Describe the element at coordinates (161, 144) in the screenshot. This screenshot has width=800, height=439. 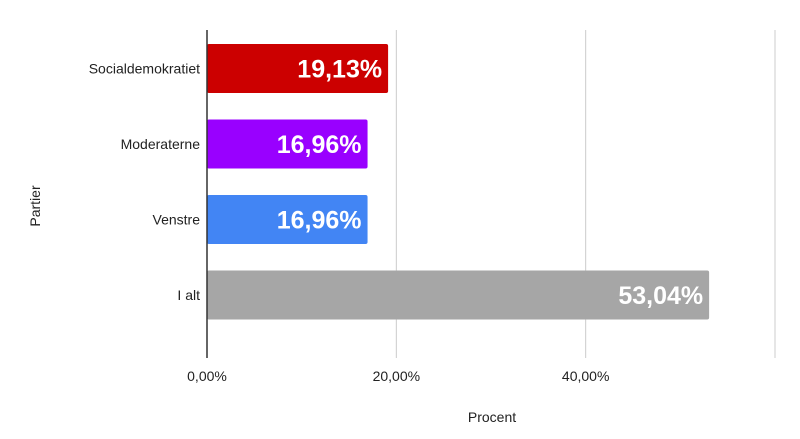
I see `category-label-1: Moderaterne` at that location.